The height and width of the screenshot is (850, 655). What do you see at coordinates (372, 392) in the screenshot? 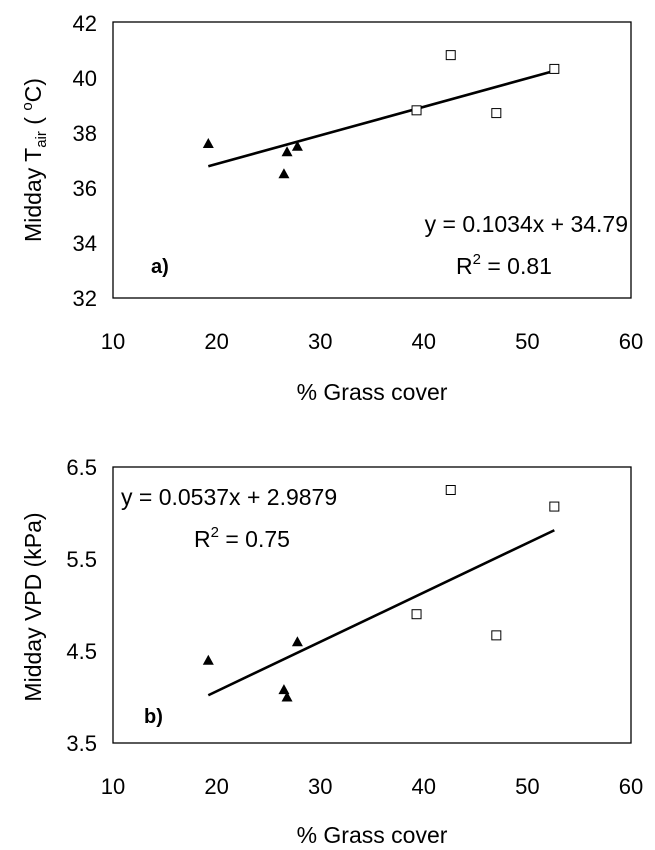
I see `x-axis-title-a: % Grass cover` at bounding box center [372, 392].